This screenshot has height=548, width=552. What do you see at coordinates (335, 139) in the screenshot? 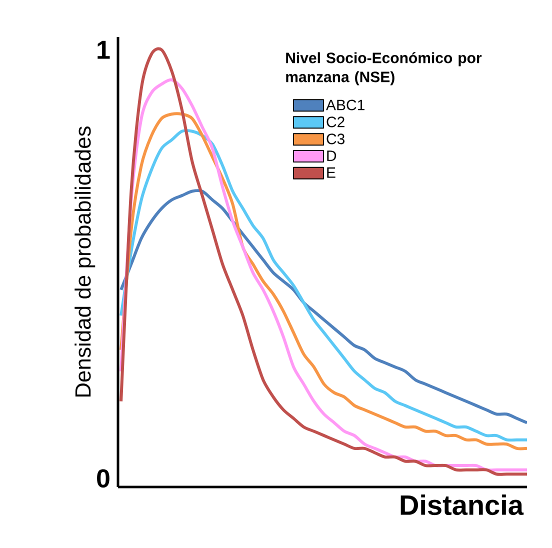
I see `legend-label: C3` at bounding box center [335, 139].